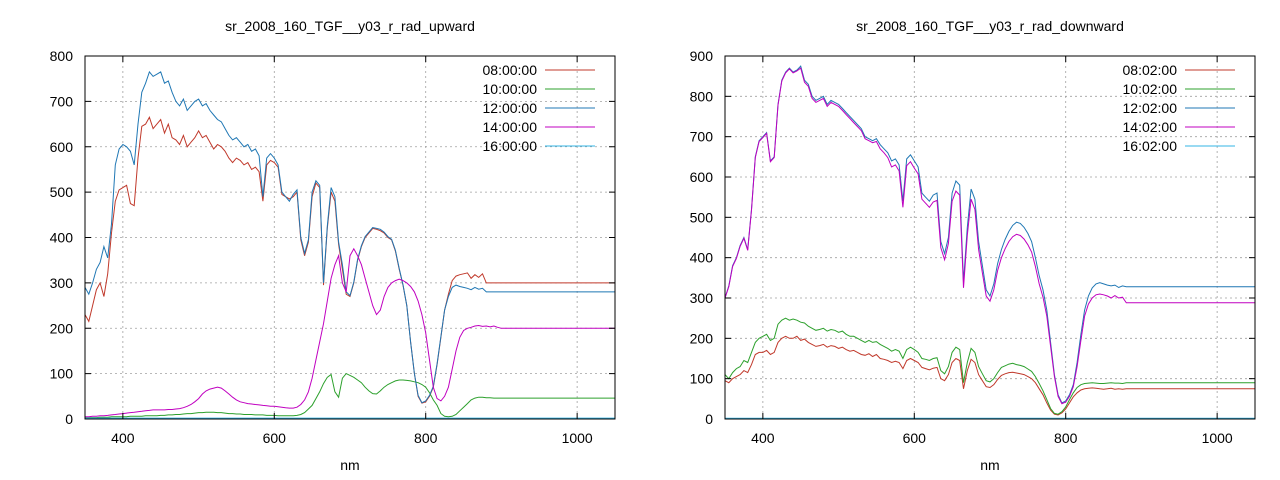  Describe the element at coordinates (510, 127) in the screenshot. I see `legend-label: 14:00:00` at that location.